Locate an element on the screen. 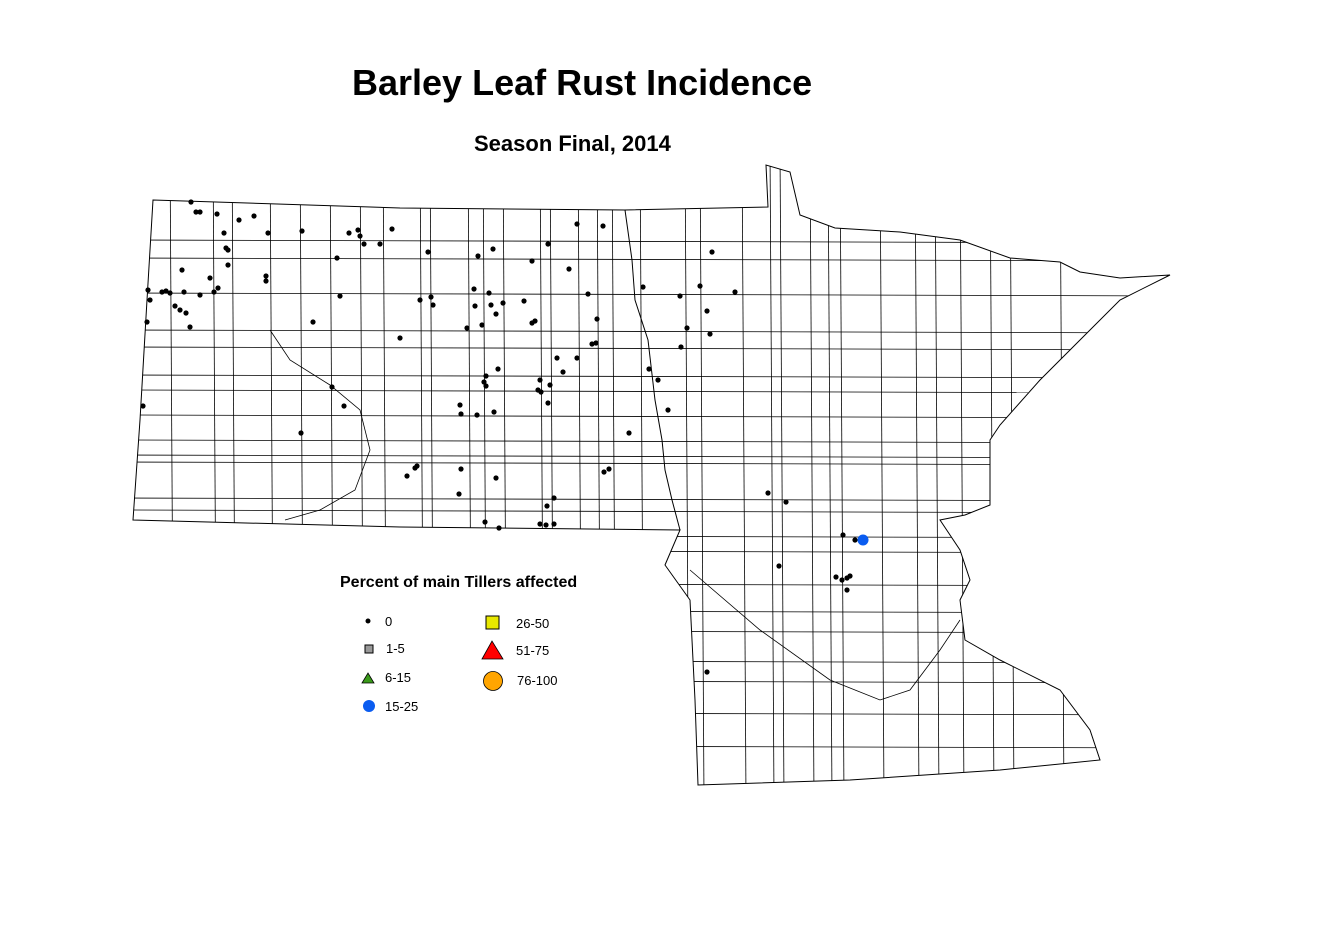 The image size is (1341, 926). legend-circle-blue-icon is located at coordinates (369, 706).